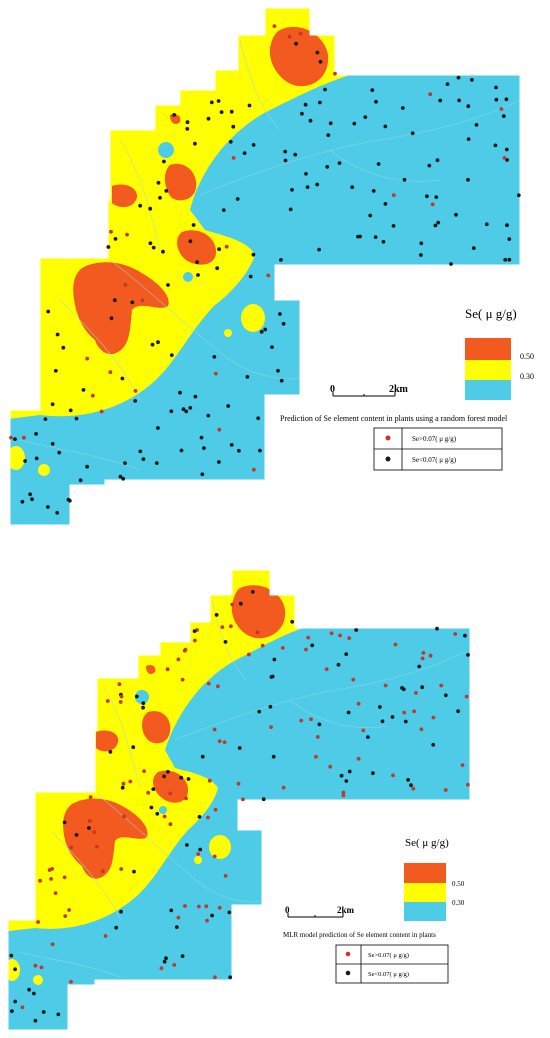 The width and height of the screenshot is (550, 1038). What do you see at coordinates (434, 439) in the screenshot?
I see `point-legend-label-high: Se>0.07( μ g/g)` at bounding box center [434, 439].